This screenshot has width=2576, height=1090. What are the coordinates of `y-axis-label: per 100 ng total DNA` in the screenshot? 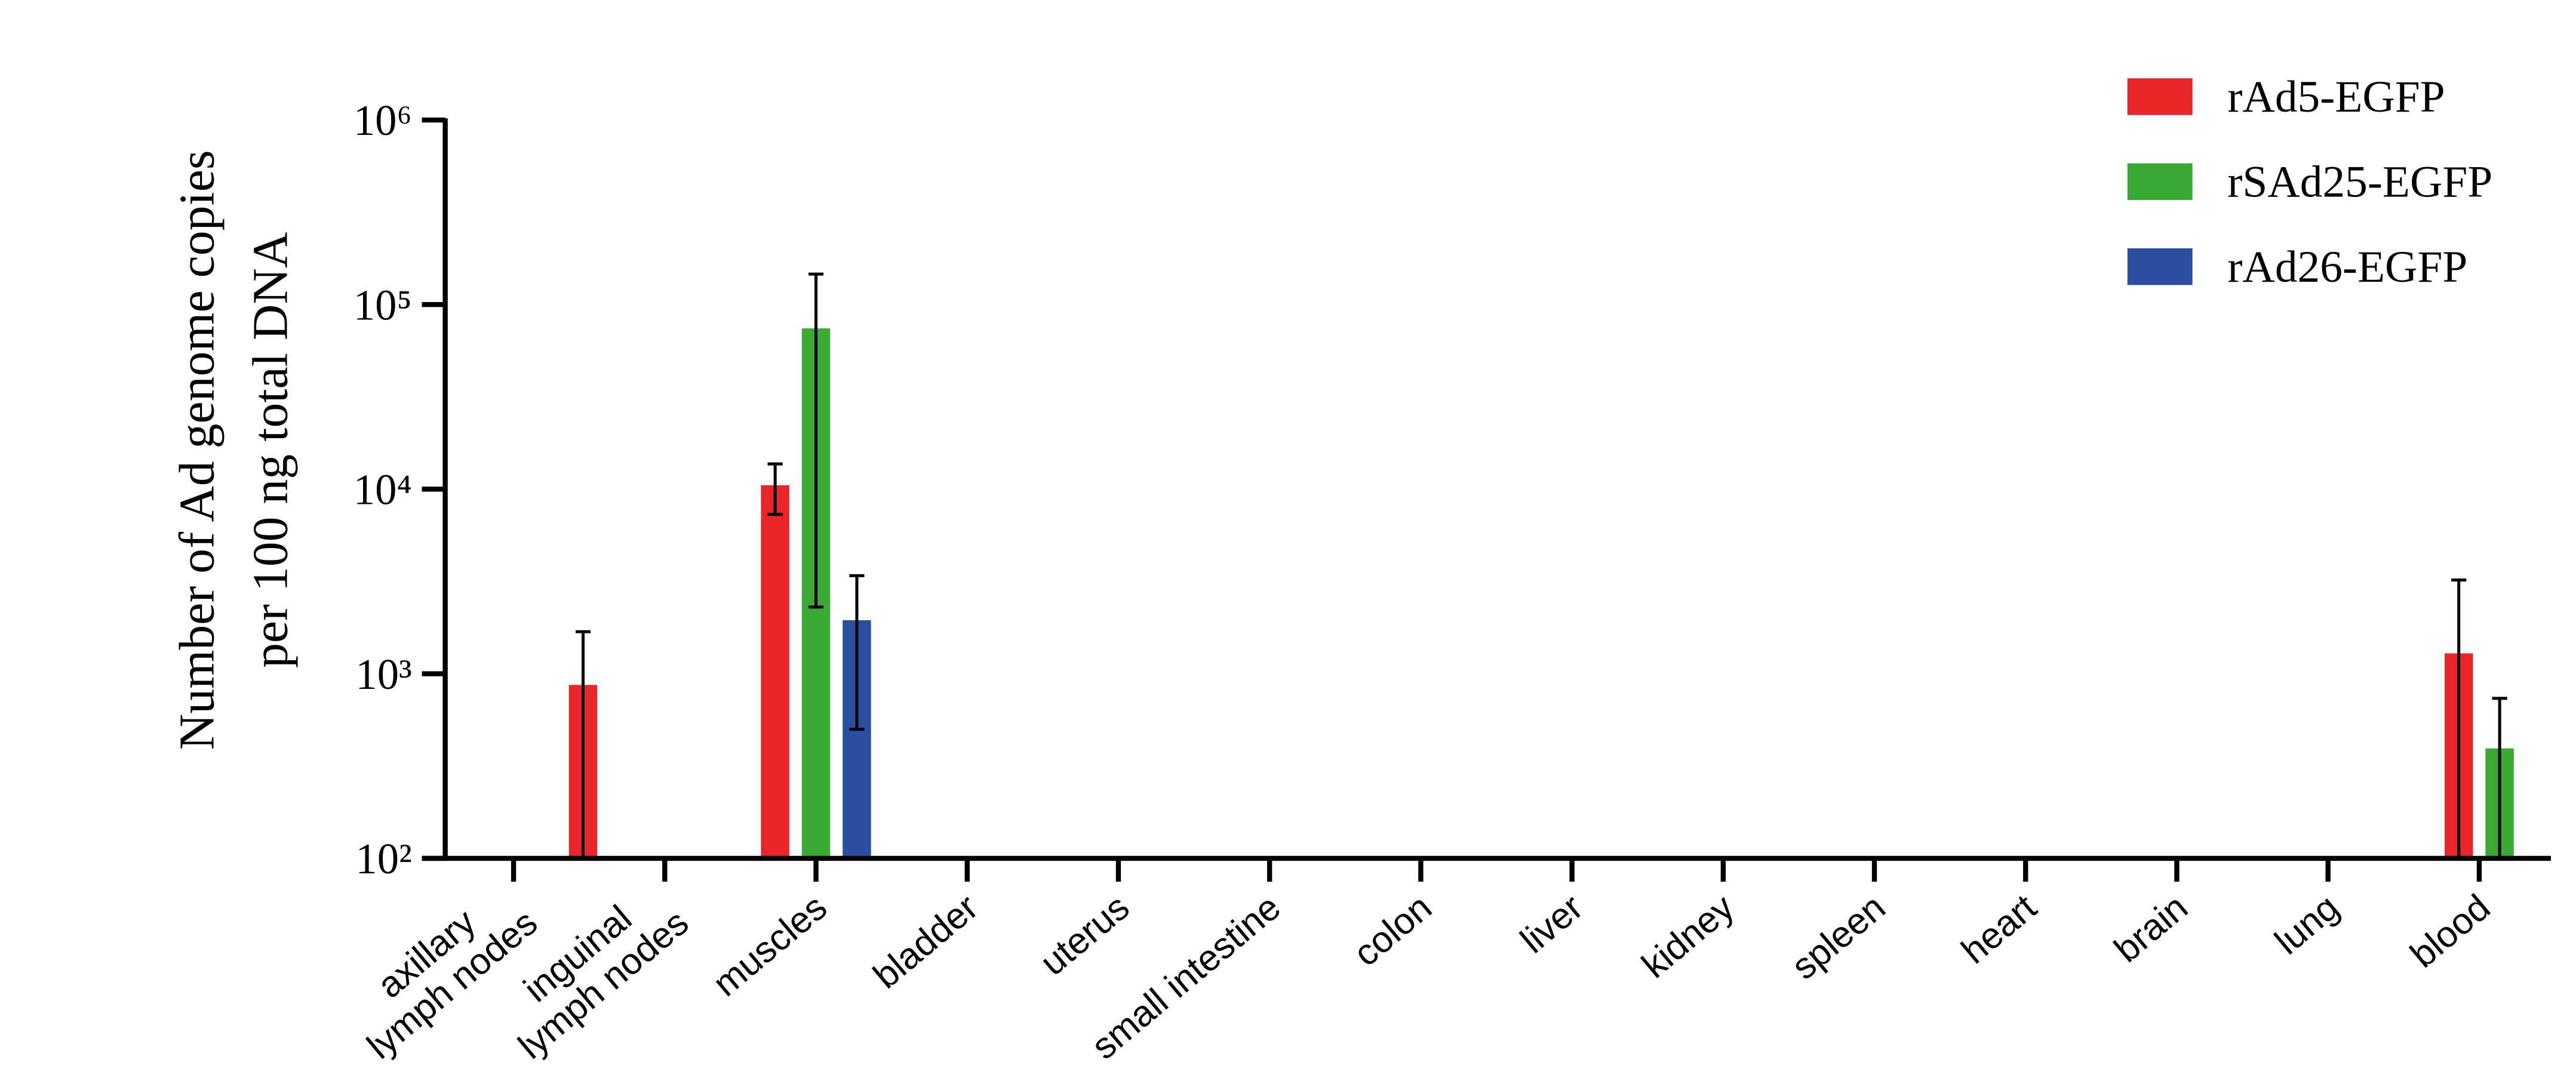 It's located at (270, 450).